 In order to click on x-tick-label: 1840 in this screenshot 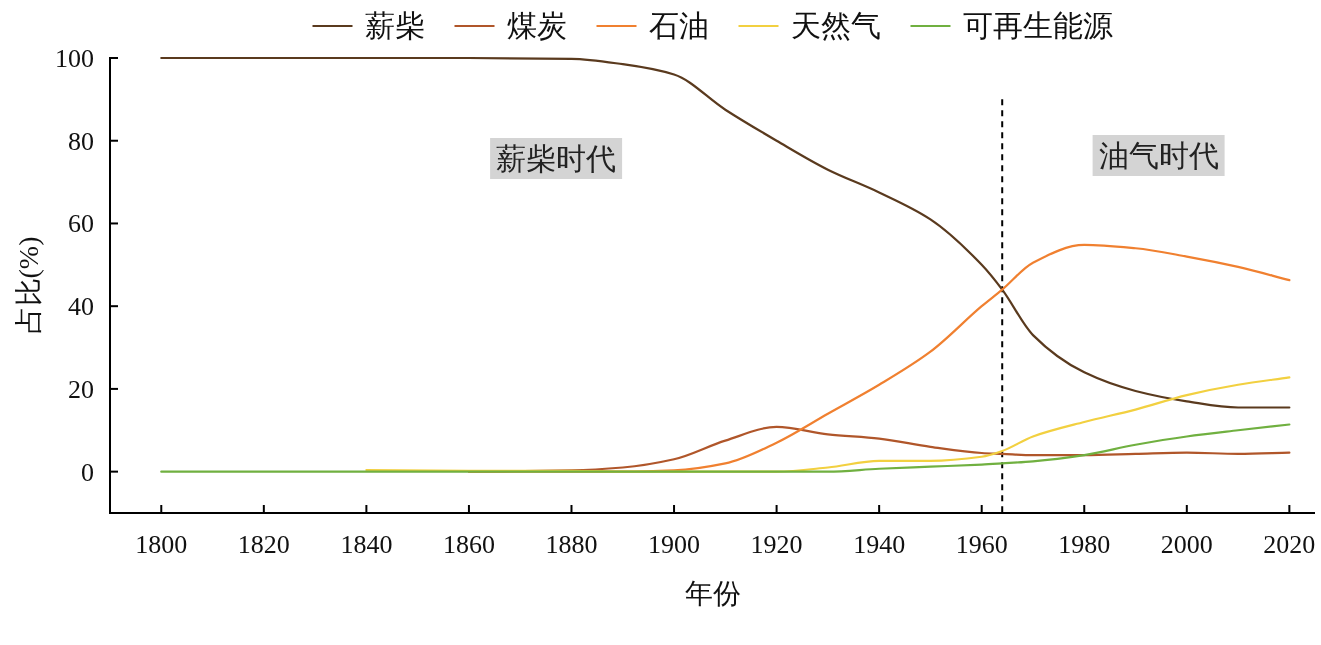, I will do `click(366, 544)`.